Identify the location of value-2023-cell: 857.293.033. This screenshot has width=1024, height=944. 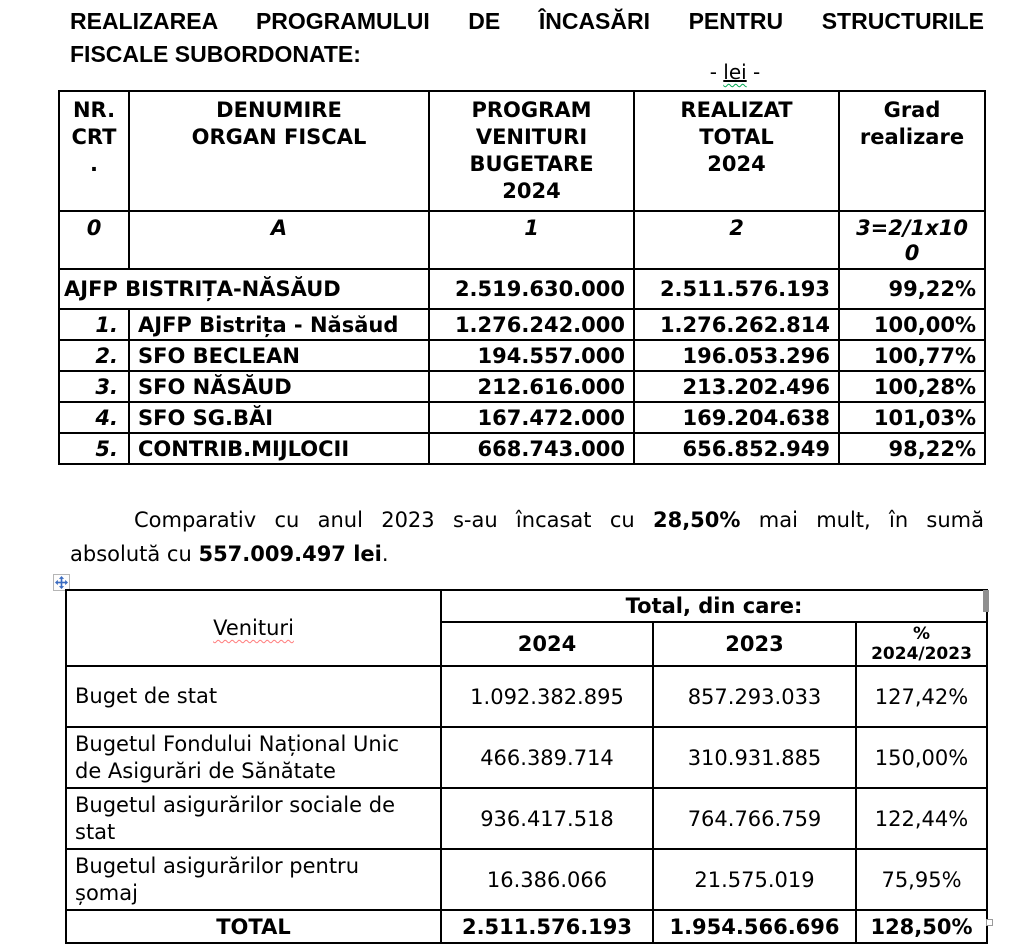
(754, 696).